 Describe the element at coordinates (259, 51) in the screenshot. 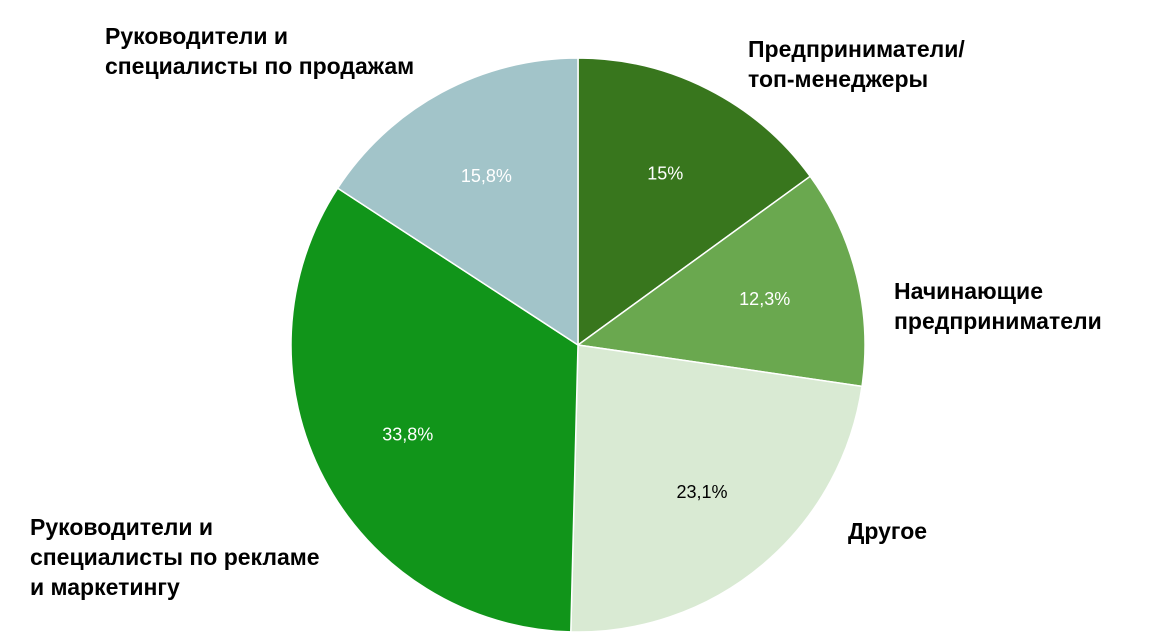

I see `category-label-5: Руководители и специалисты по продажам` at that location.